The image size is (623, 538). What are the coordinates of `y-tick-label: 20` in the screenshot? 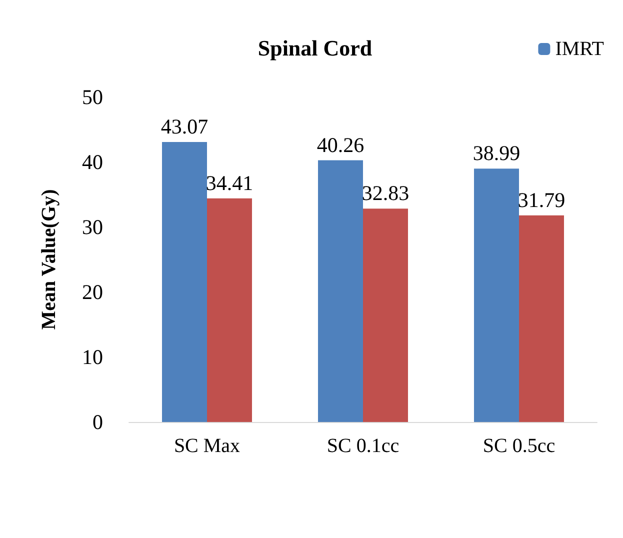 It's located at (92, 292).